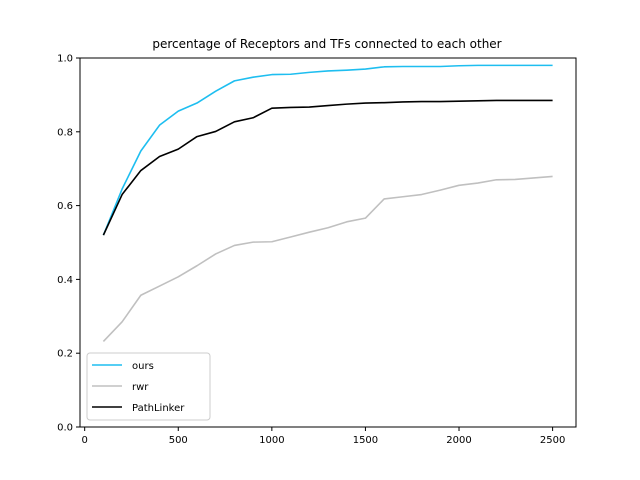  I want to click on legend: ours rwr PathLinker, so click(148, 386).